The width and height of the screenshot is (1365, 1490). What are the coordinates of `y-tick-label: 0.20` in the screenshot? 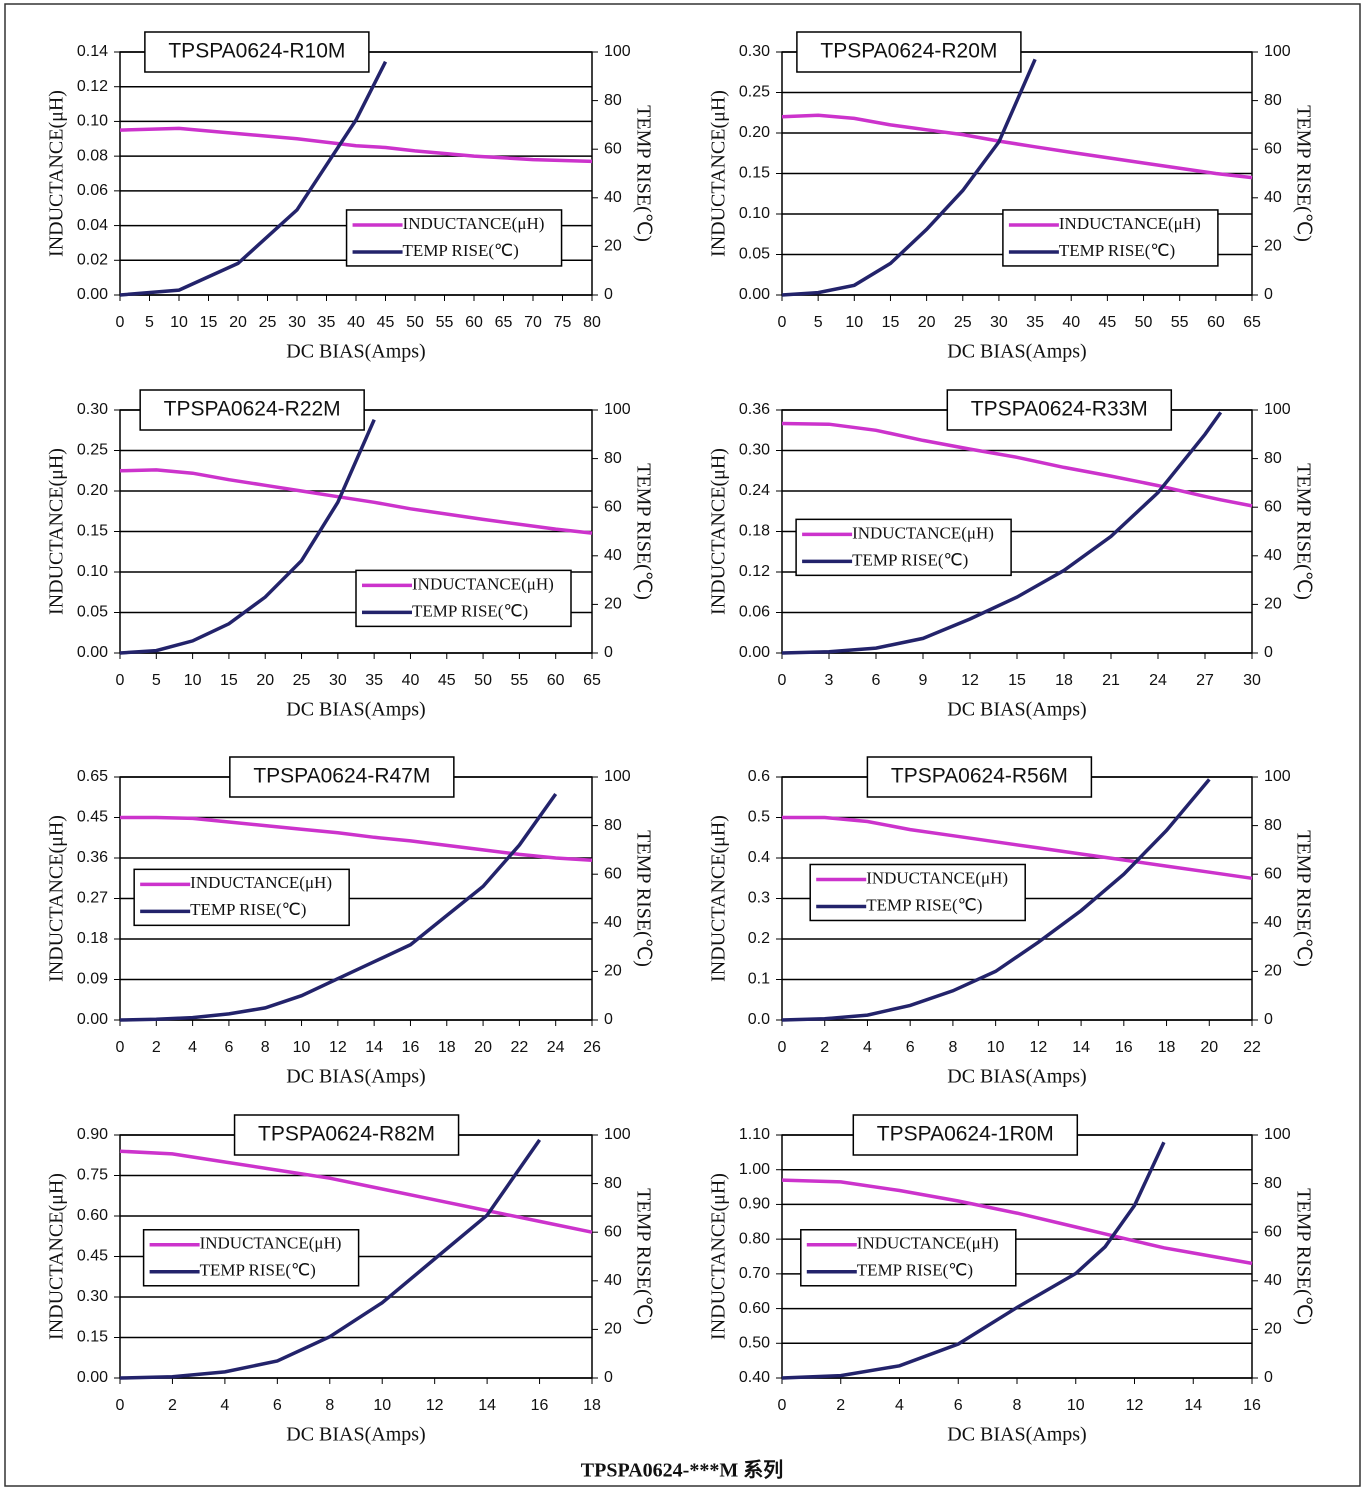 It's located at (92, 490).